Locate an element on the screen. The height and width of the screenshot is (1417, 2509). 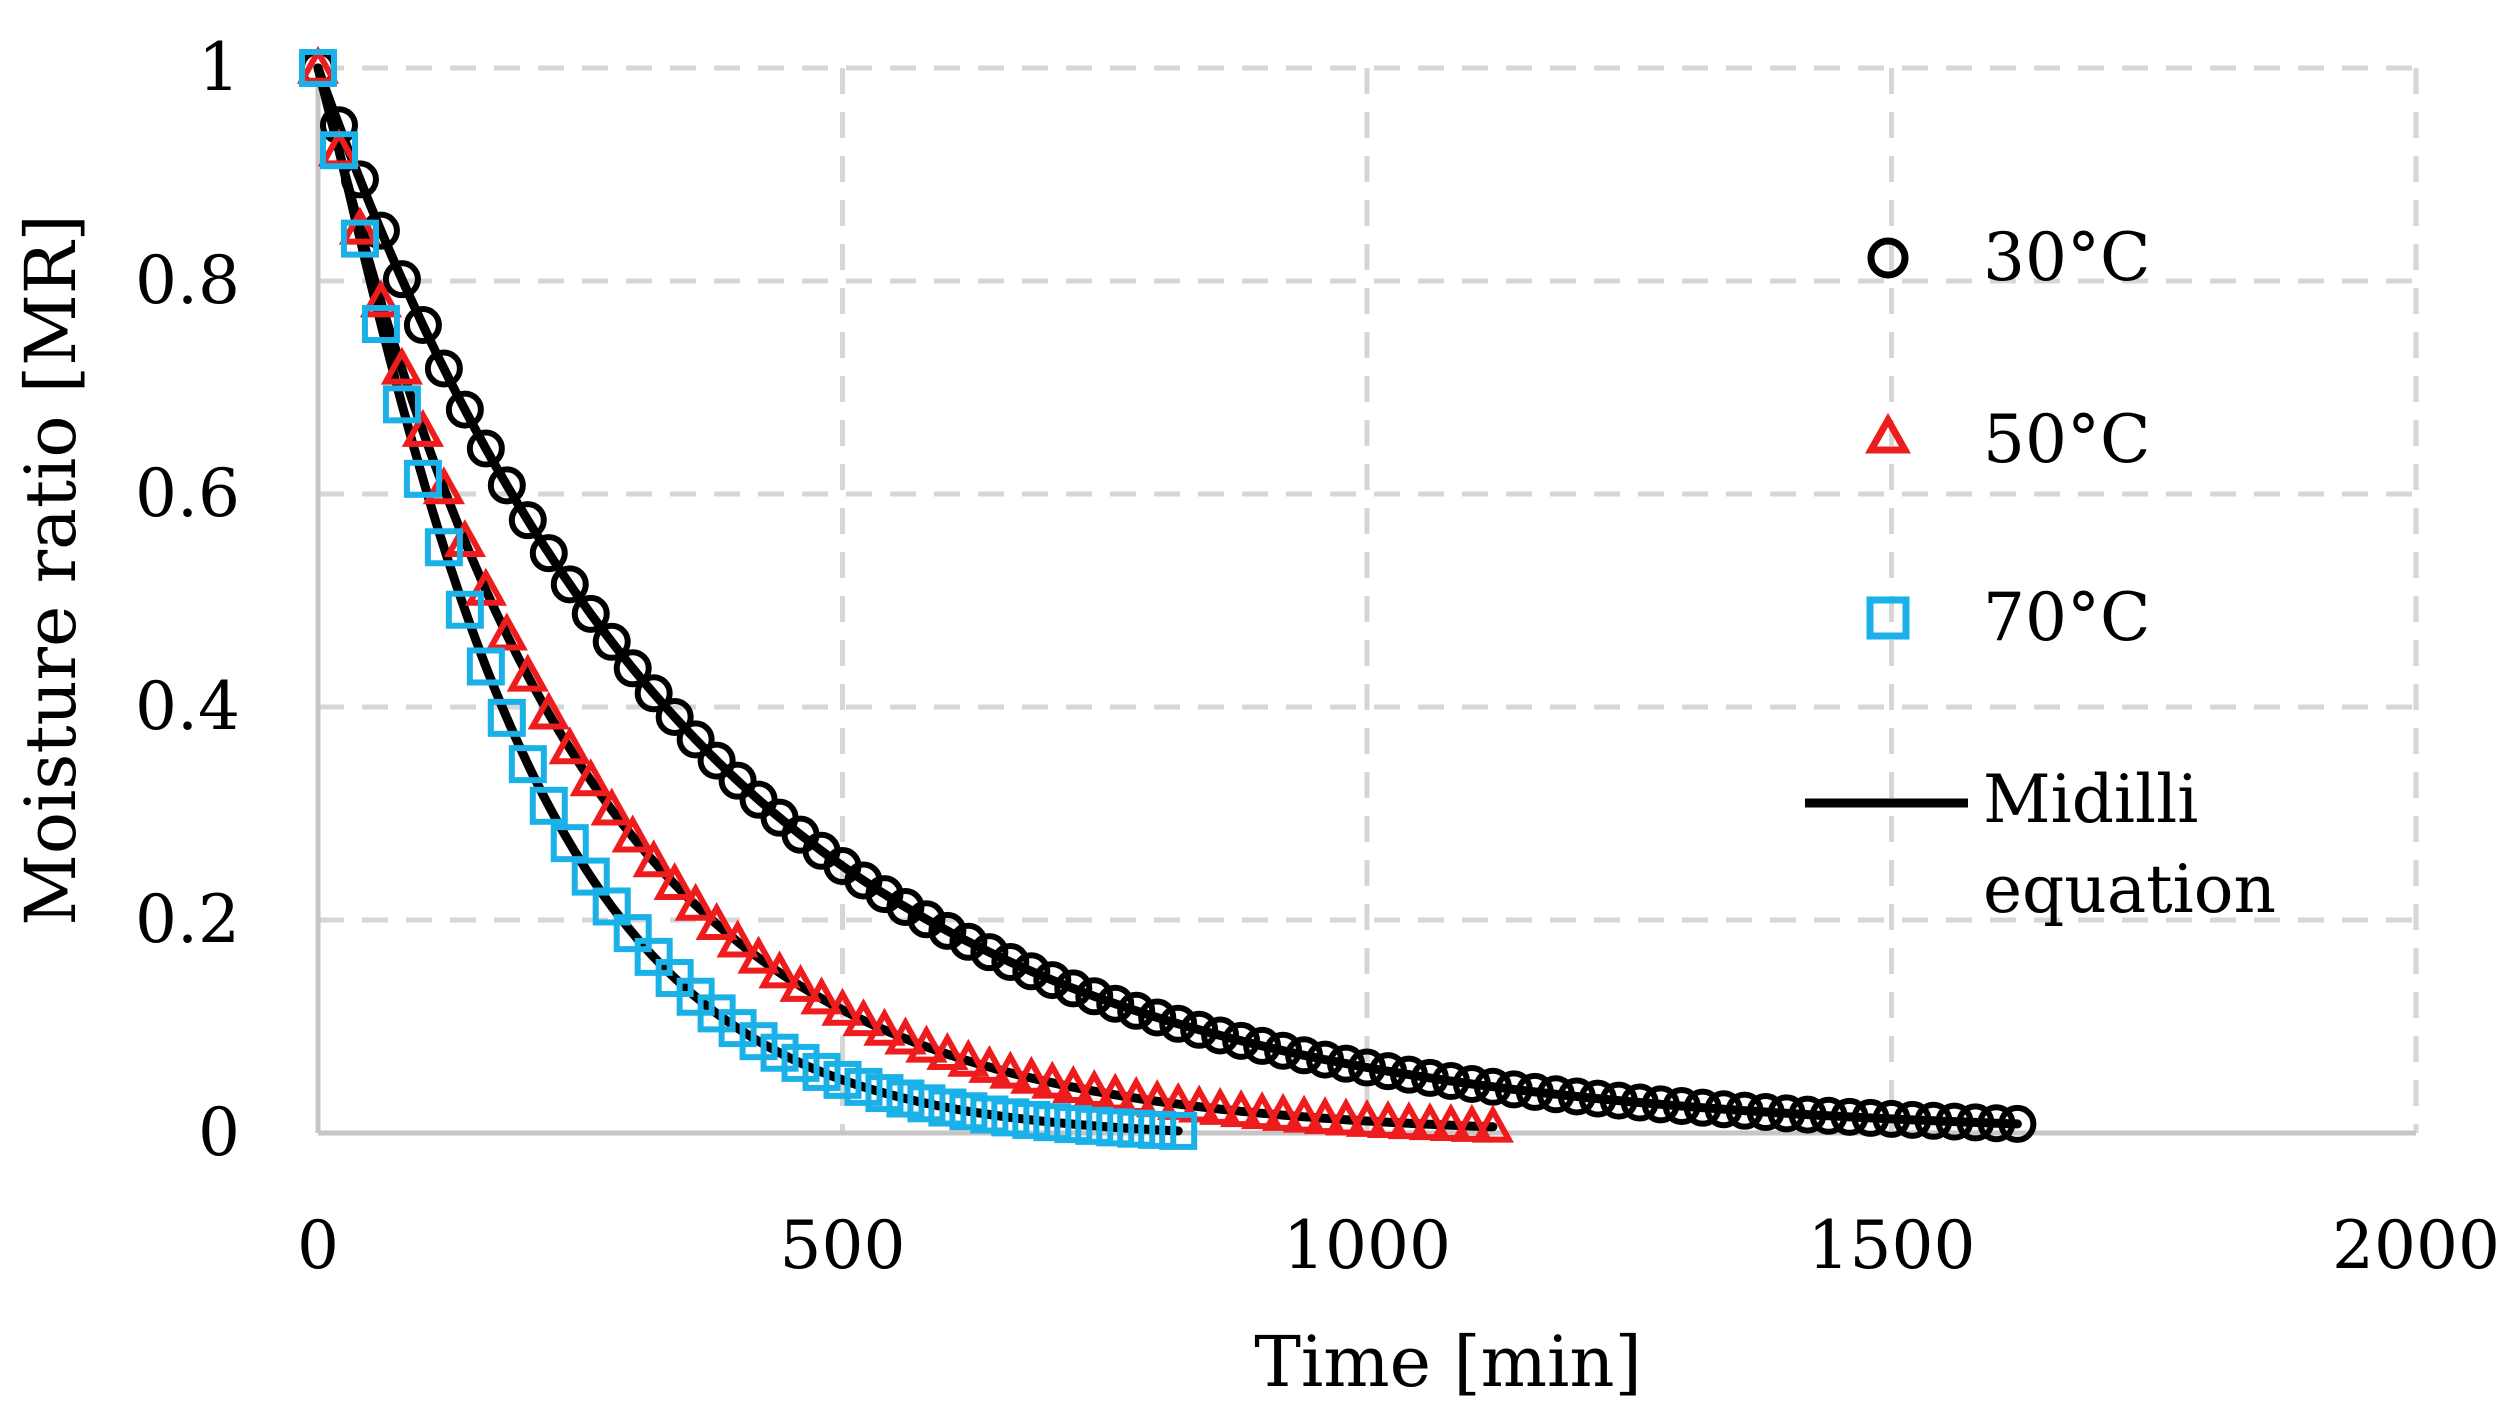
y-tick-label: 0.2 is located at coordinates (187, 919).